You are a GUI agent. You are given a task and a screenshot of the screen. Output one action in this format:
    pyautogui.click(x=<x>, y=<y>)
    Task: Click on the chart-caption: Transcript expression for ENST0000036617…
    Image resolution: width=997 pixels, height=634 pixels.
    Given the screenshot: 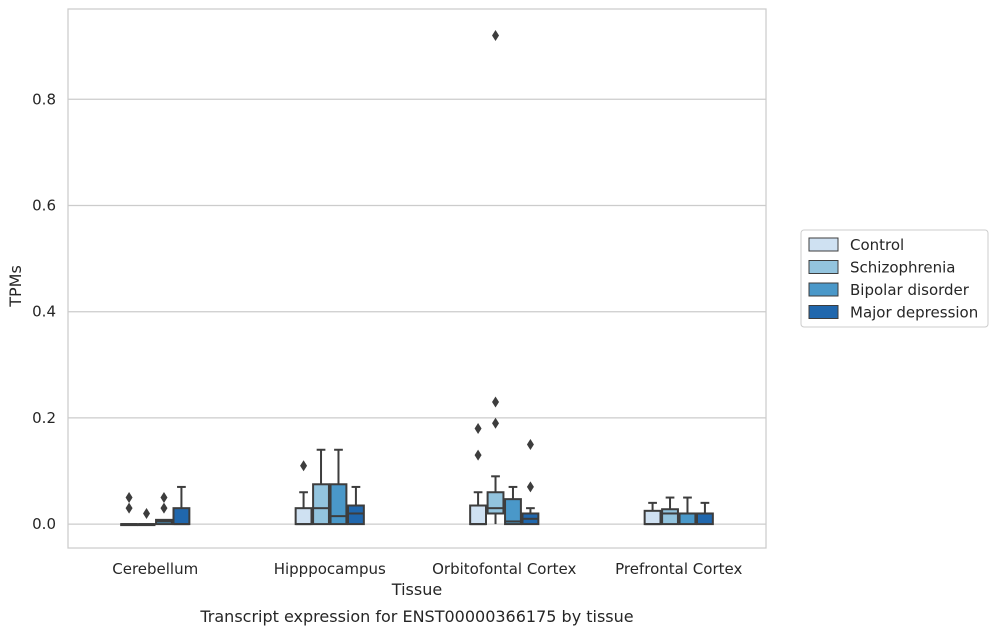 What is the action you would take?
    pyautogui.click(x=416, y=616)
    